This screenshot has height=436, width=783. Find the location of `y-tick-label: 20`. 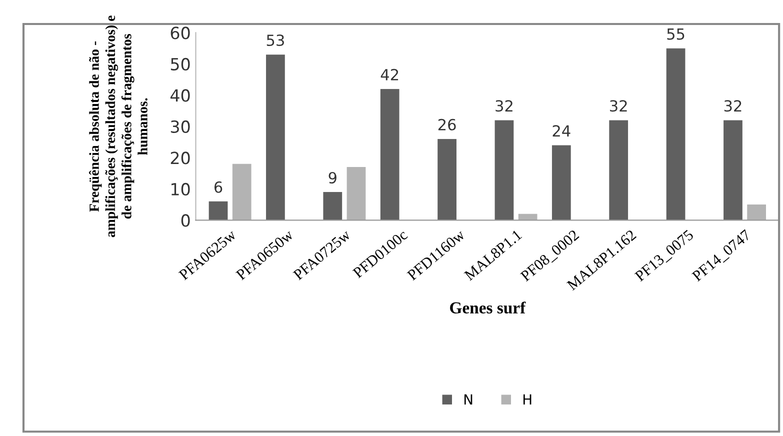

y-tick-label: 20 is located at coordinates (180, 158).